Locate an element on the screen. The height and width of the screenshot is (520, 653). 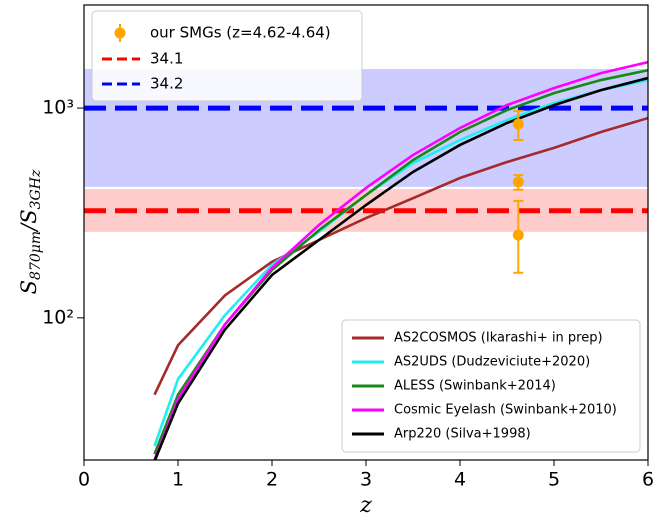
y-axis-label: S870μm/S3GHz is located at coordinates (31, 231).